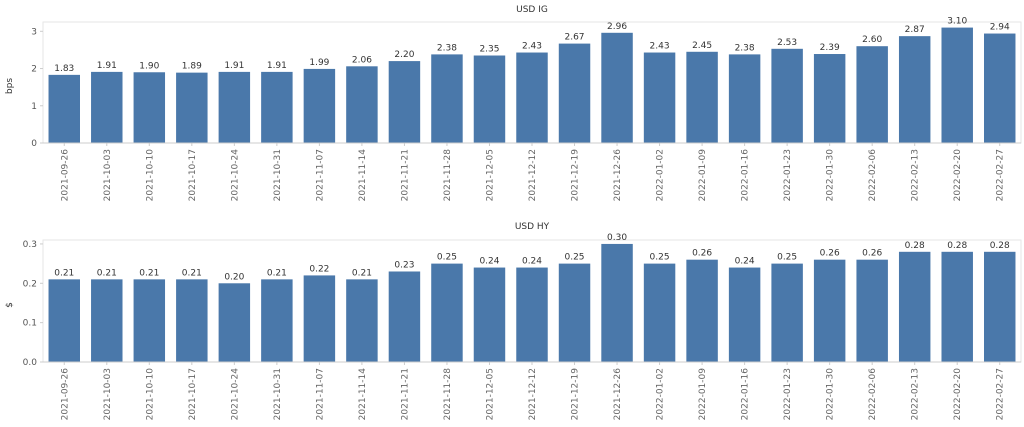 The width and height of the screenshot is (1024, 427). I want to click on y-axis-label: bps, so click(10, 86).